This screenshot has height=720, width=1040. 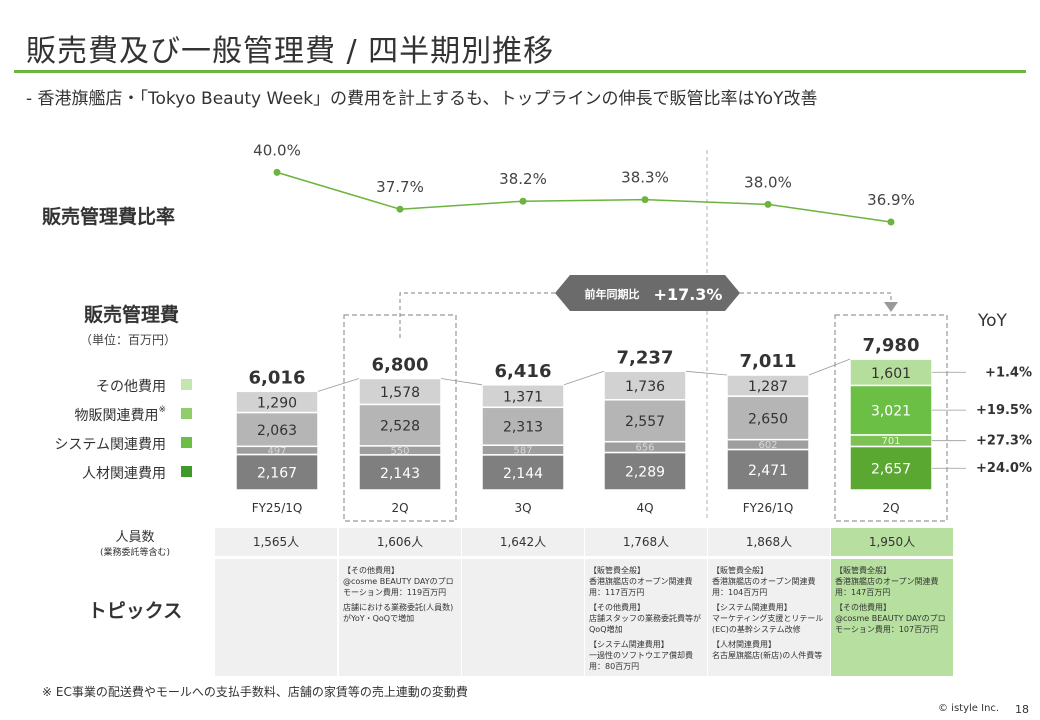 I want to click on topic-item: 【販管費全般】 香港旗艦店のオープン関連費用：117百万円, so click(x=641, y=581).